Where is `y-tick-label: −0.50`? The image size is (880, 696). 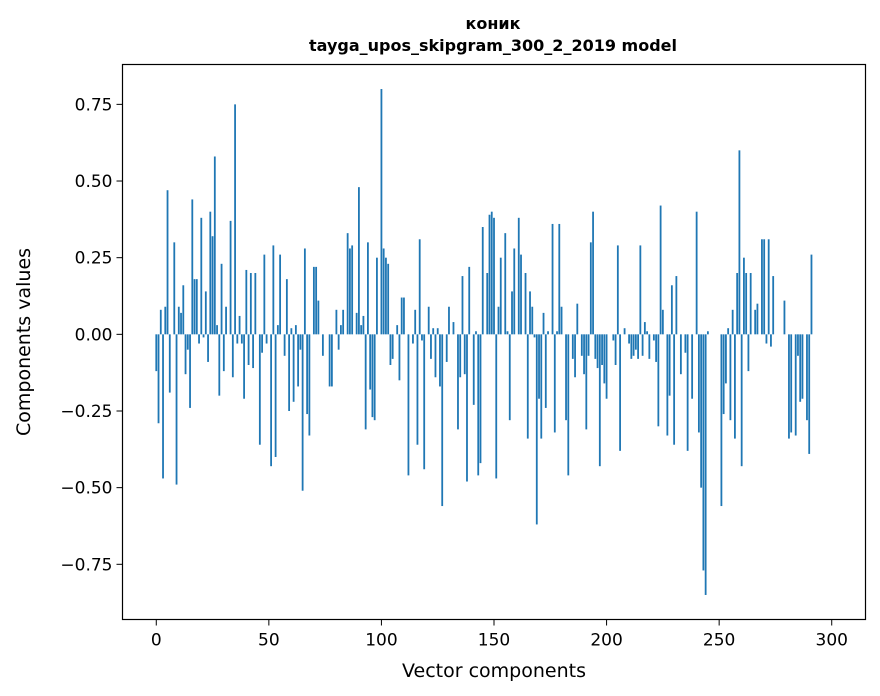 y-tick-label: −0.50 is located at coordinates (86, 489).